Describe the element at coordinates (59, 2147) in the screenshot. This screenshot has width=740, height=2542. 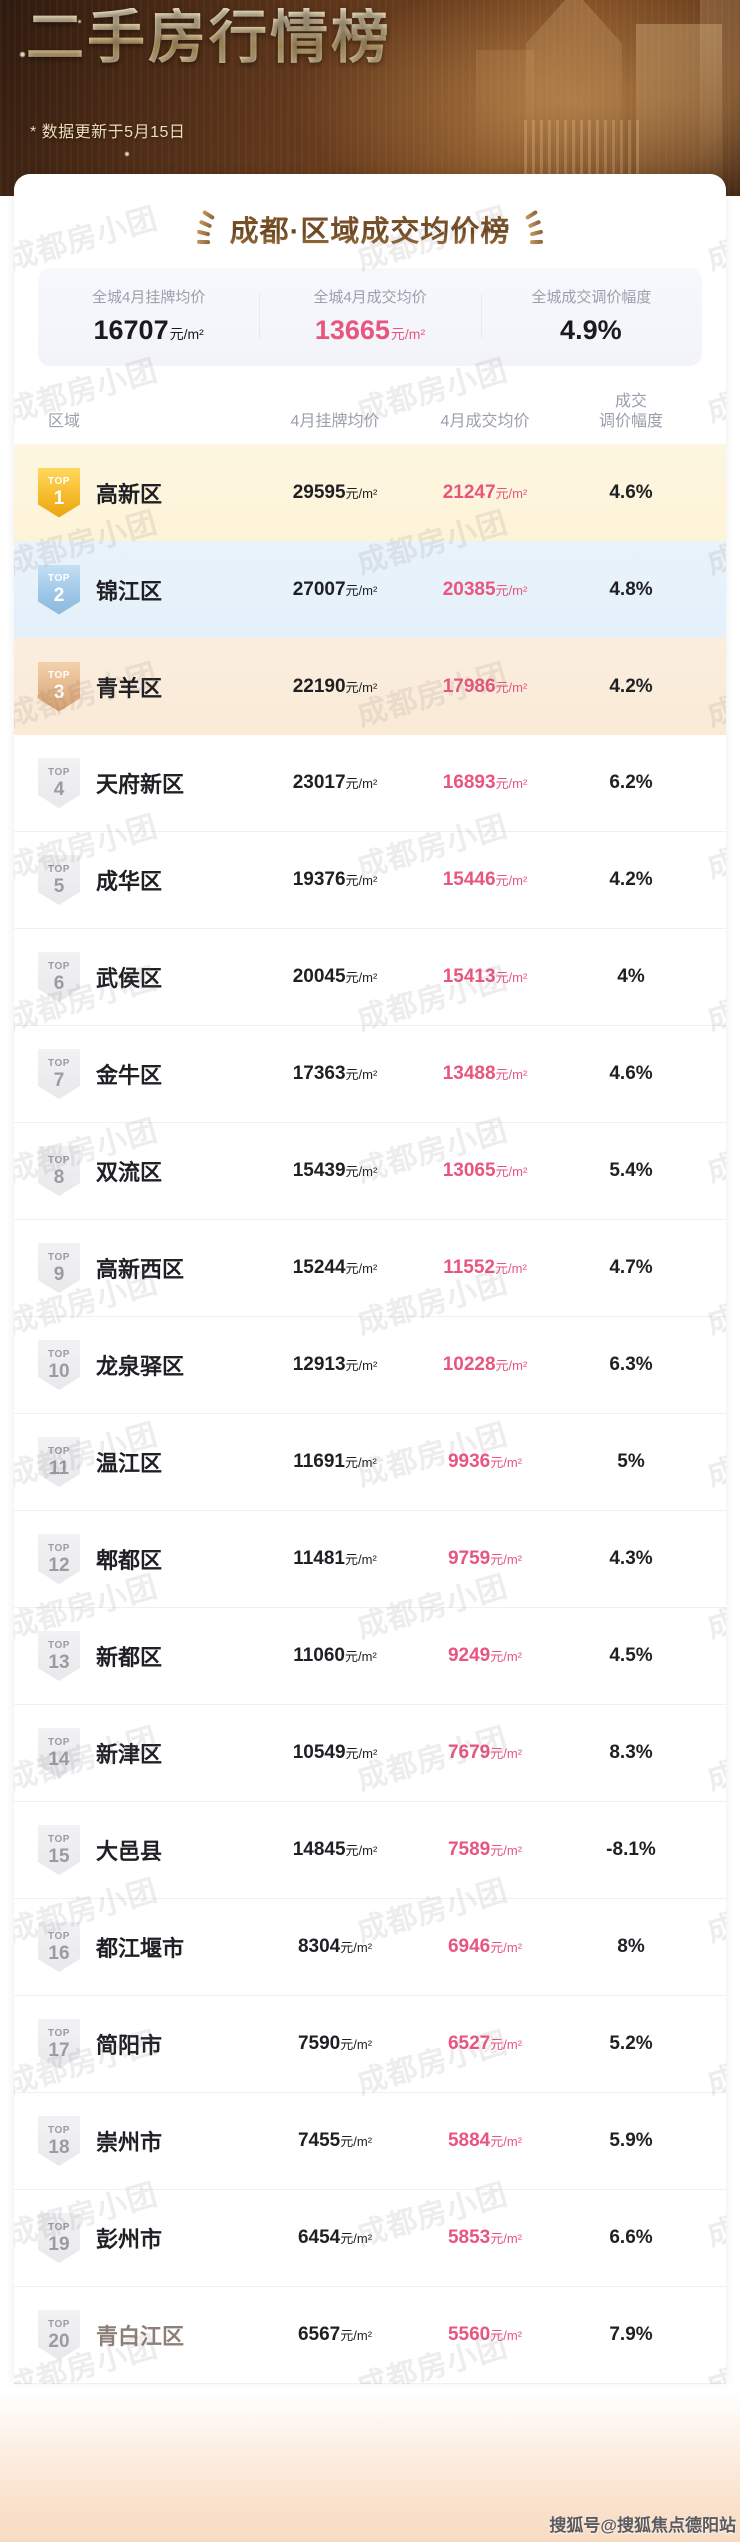
I see `rank-number: 18` at that location.